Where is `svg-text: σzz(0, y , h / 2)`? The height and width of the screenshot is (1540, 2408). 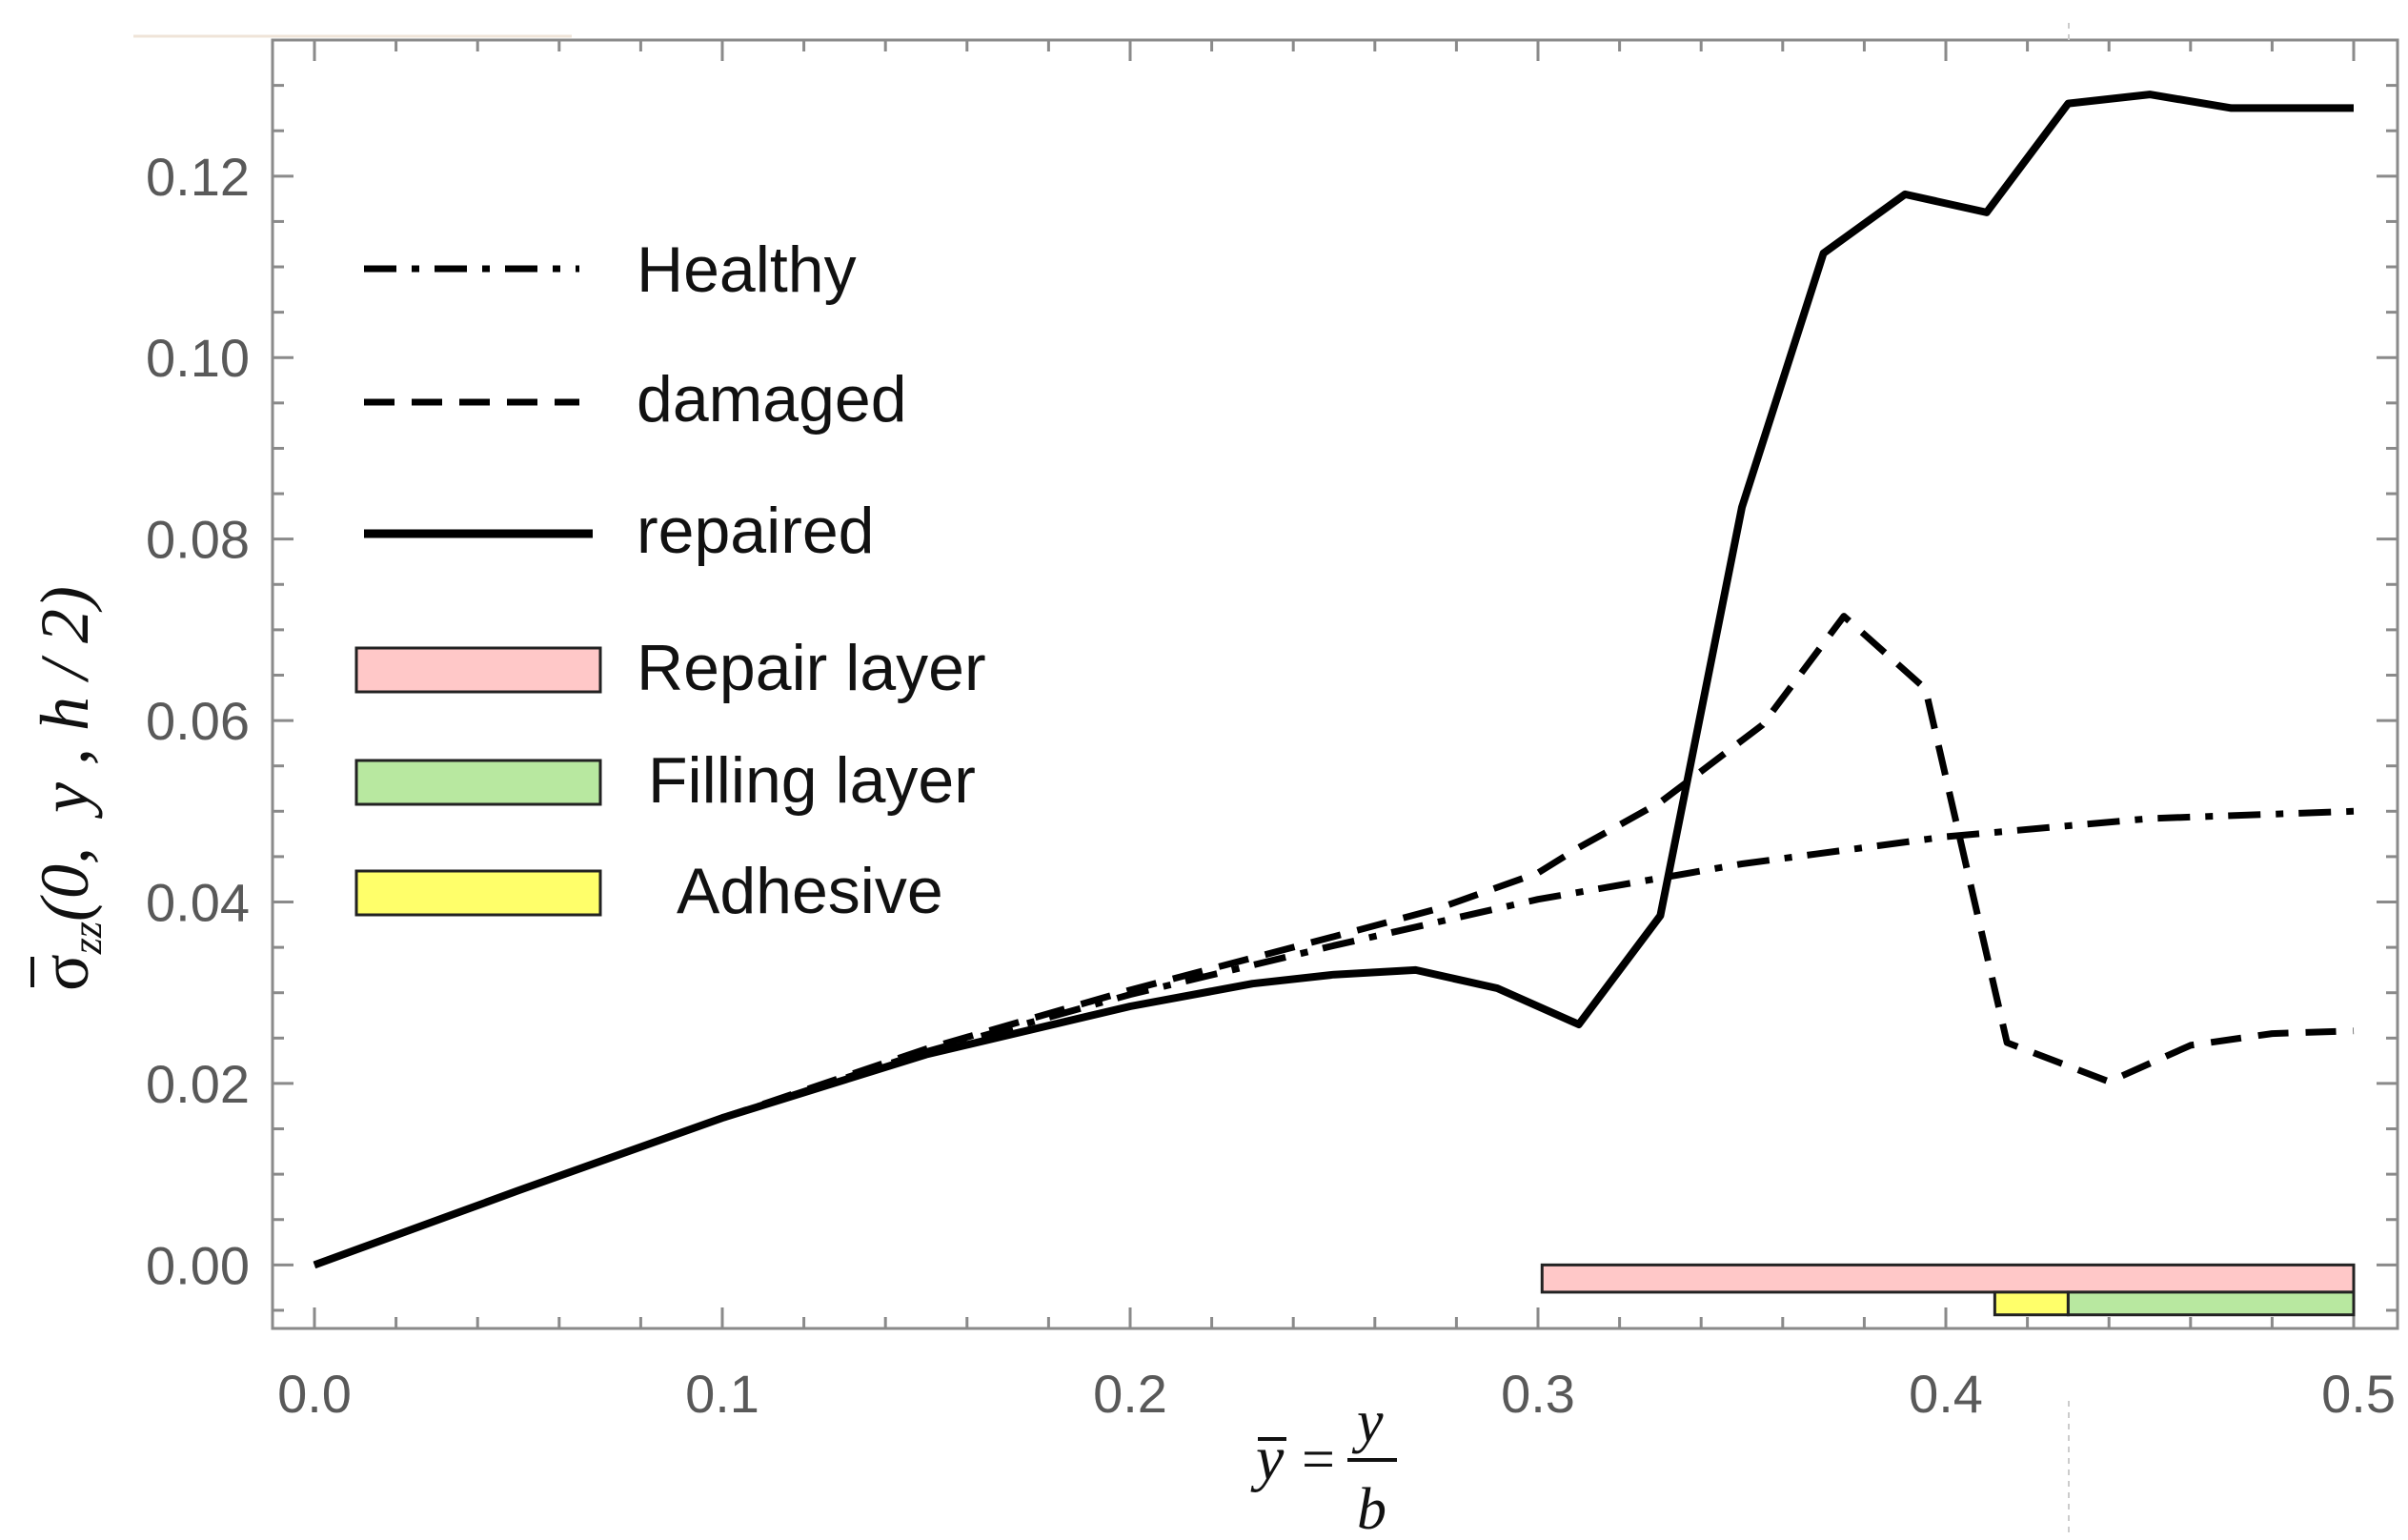 svg-text: σzz(0, y , h / 2) is located at coordinates (69, 788).